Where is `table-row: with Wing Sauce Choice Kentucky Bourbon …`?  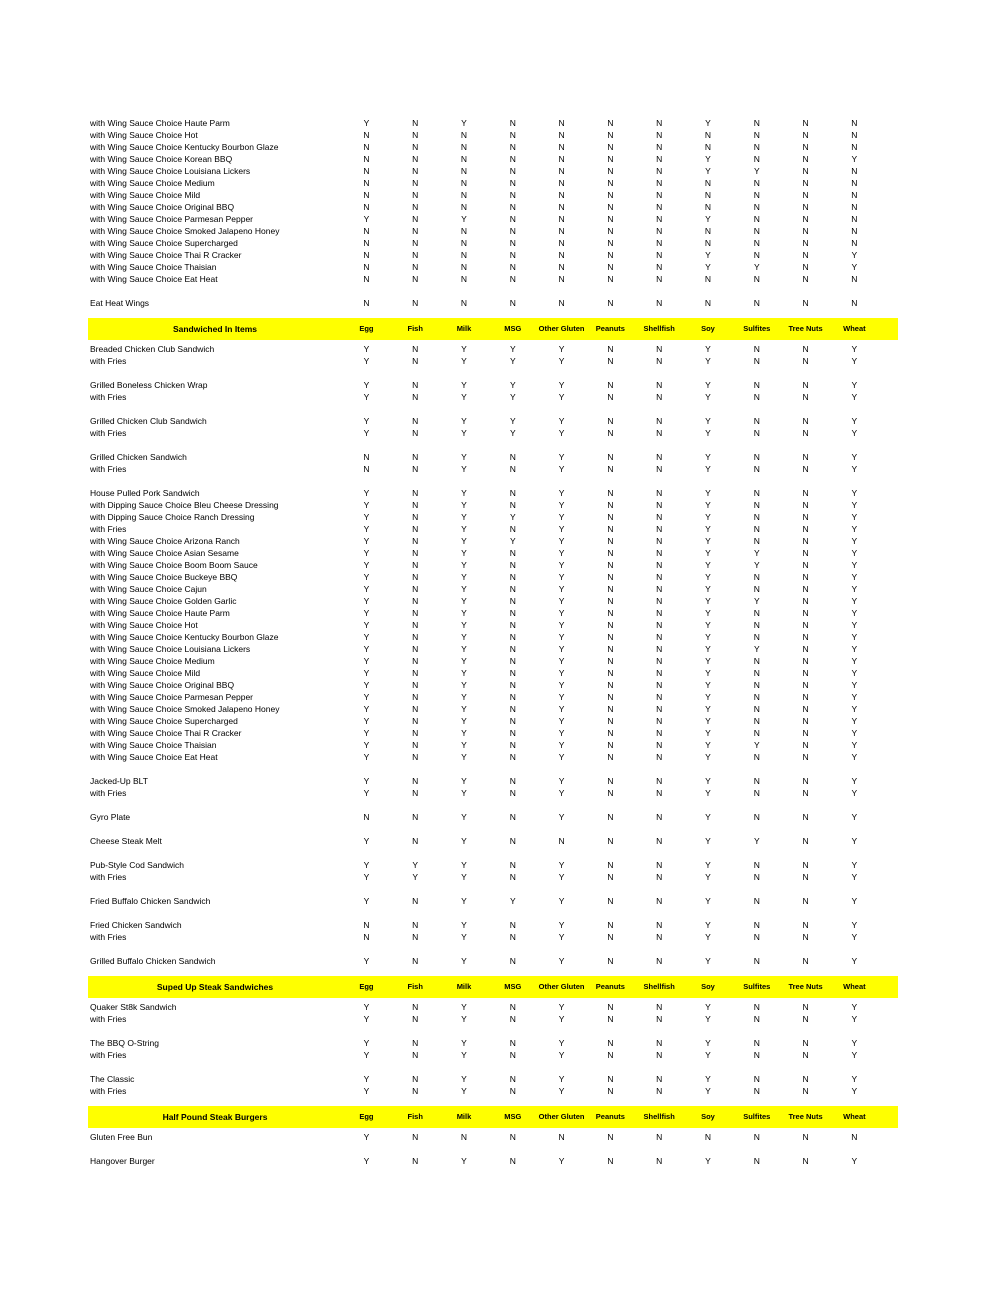 table-row: with Wing Sauce Choice Kentucky Bourbon … is located at coordinates (493, 147).